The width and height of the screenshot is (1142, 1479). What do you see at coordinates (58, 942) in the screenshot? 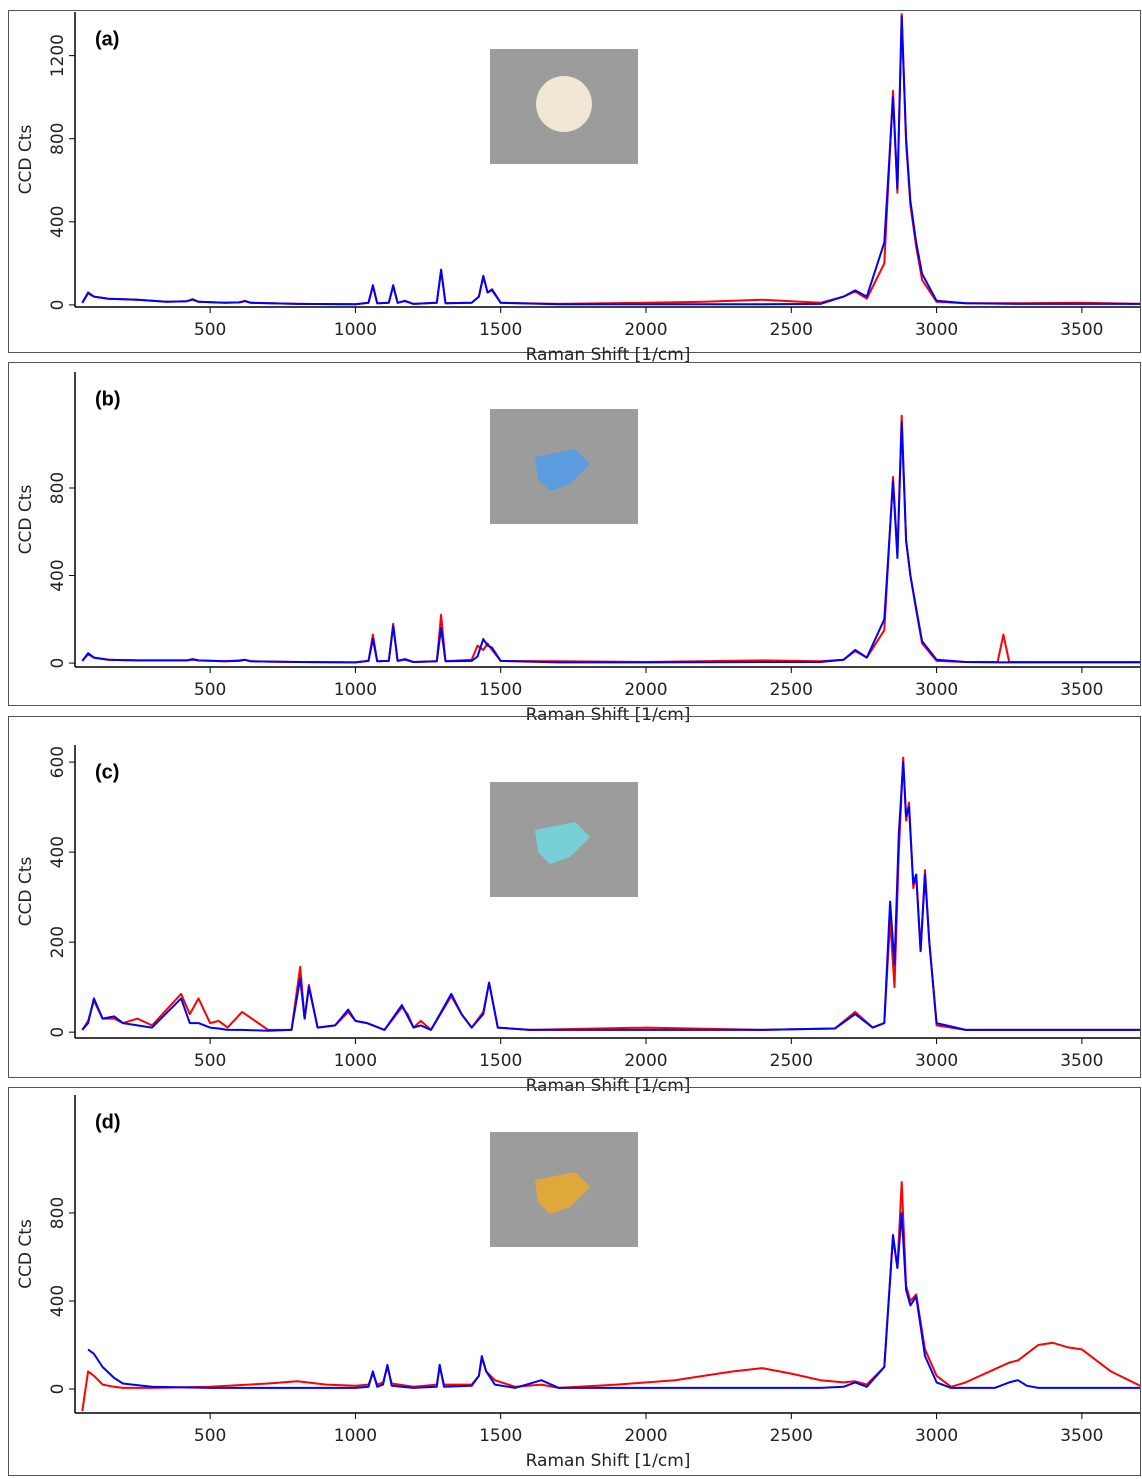
I see `y-tick-label: 200` at bounding box center [58, 942].